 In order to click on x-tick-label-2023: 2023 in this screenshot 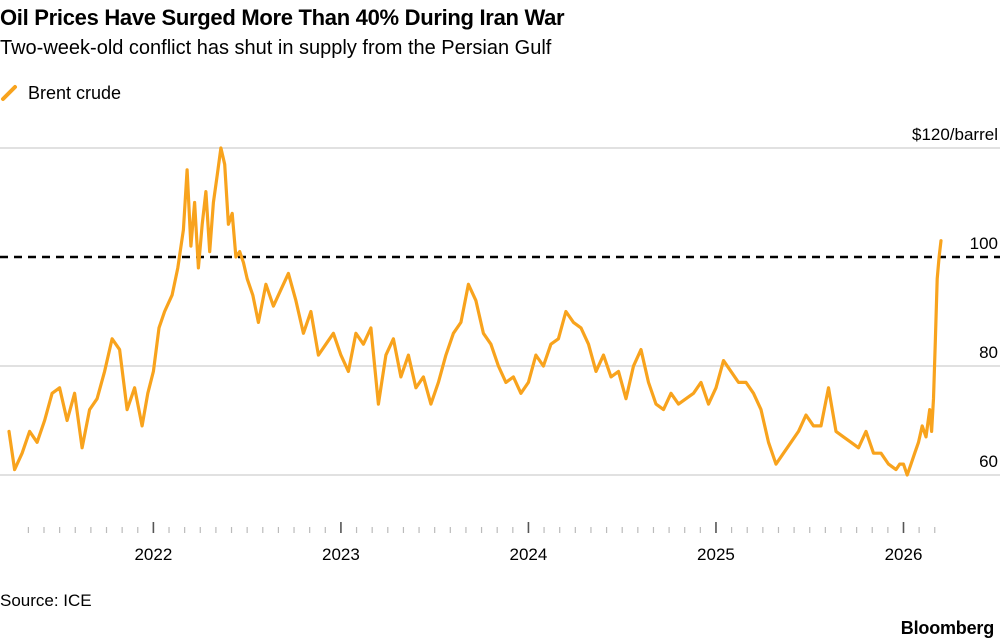, I will do `click(341, 554)`.